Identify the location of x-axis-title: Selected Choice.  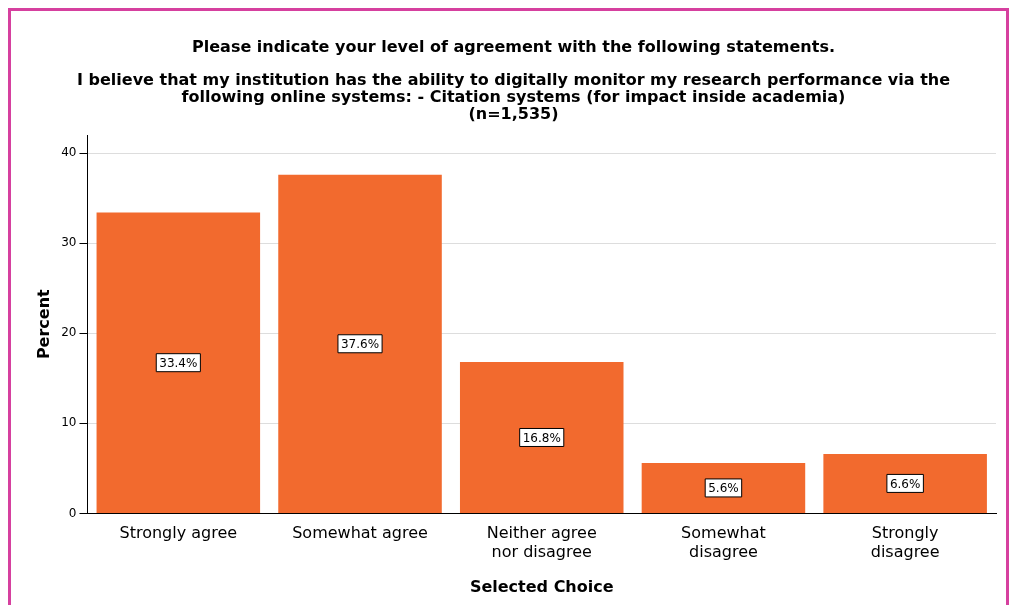
(541, 586).